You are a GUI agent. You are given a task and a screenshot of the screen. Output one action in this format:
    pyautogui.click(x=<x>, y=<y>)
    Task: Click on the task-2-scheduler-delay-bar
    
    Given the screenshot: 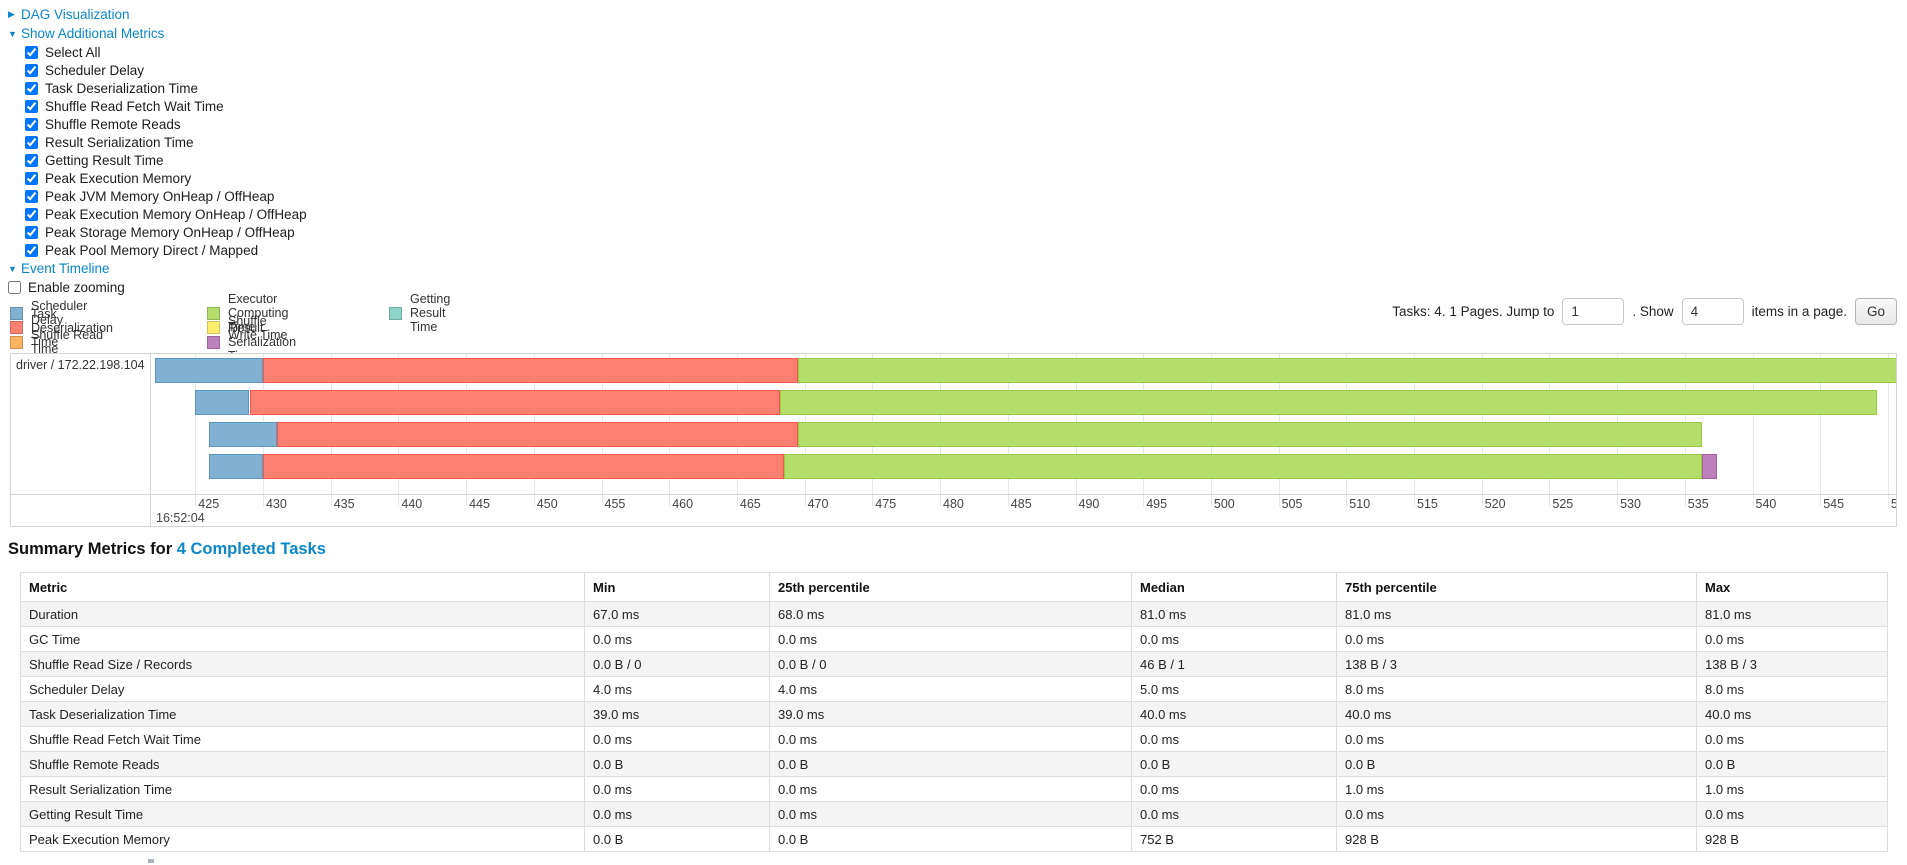 What is the action you would take?
    pyautogui.click(x=222, y=402)
    